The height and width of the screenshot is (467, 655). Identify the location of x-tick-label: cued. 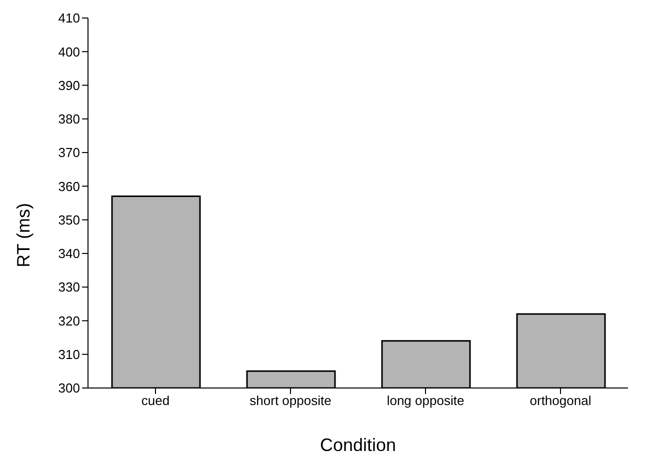
(155, 400).